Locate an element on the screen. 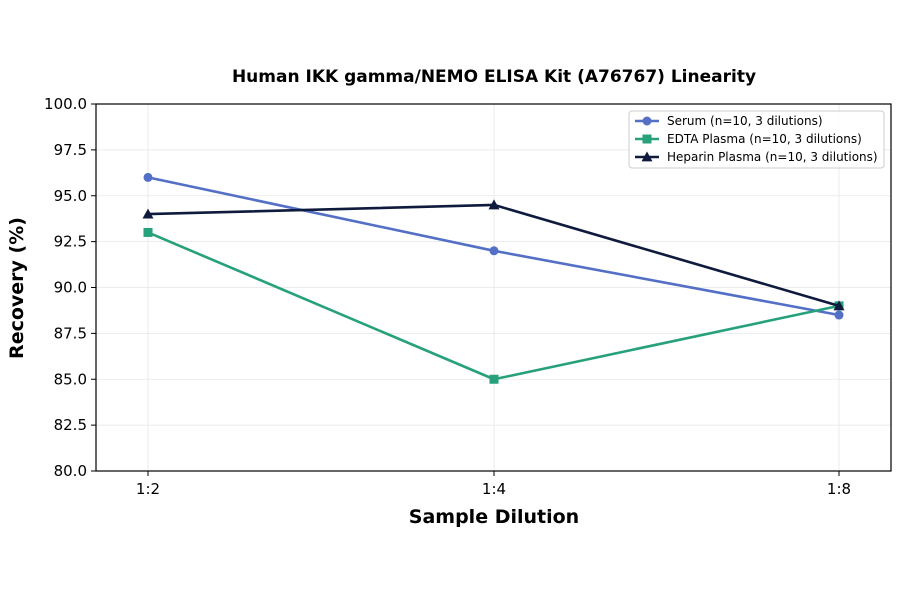 The width and height of the screenshot is (900, 594). y-axis-label: Recovery (%) is located at coordinates (17, 288).